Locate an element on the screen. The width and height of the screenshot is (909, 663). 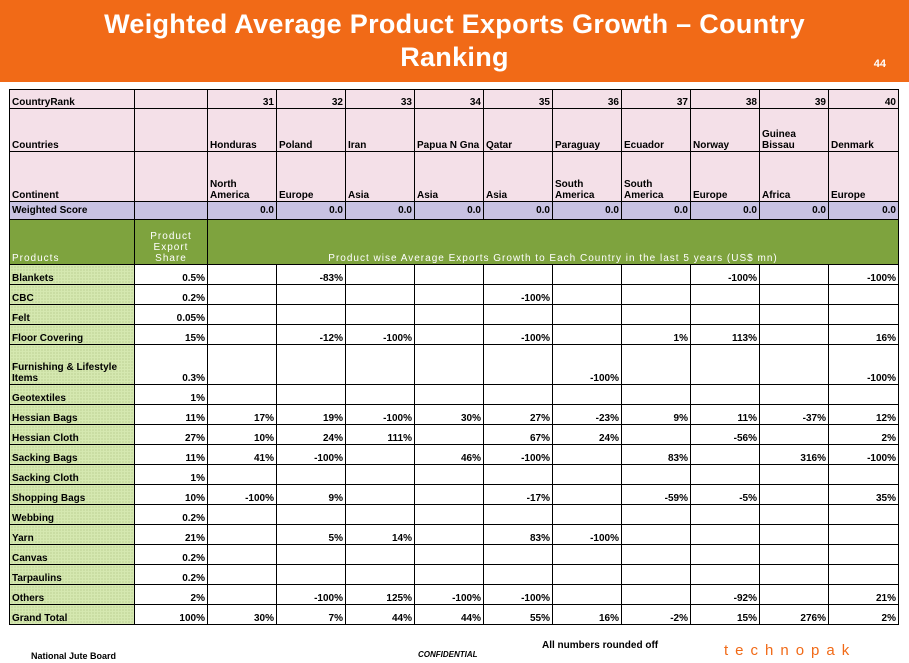
product-name: Floor Covering is located at coordinates (72, 334).